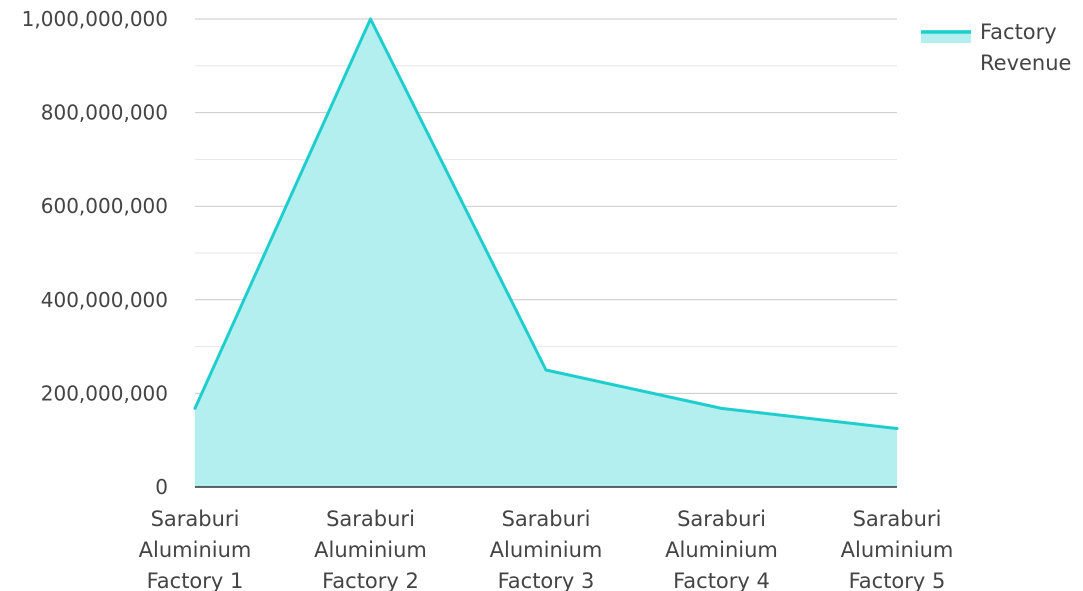 The height and width of the screenshot is (591, 1083). I want to click on x-tick-label: Saraburi Aluminium Factory 4, so click(721, 549).